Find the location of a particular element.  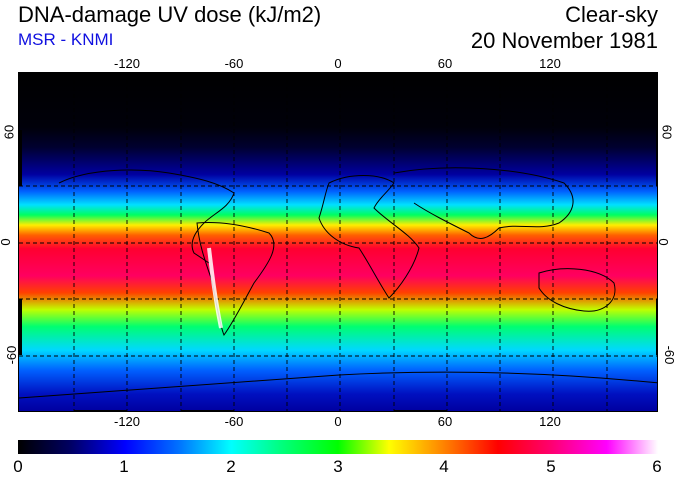

lon-tick-bottom: -60 is located at coordinates (234, 421).